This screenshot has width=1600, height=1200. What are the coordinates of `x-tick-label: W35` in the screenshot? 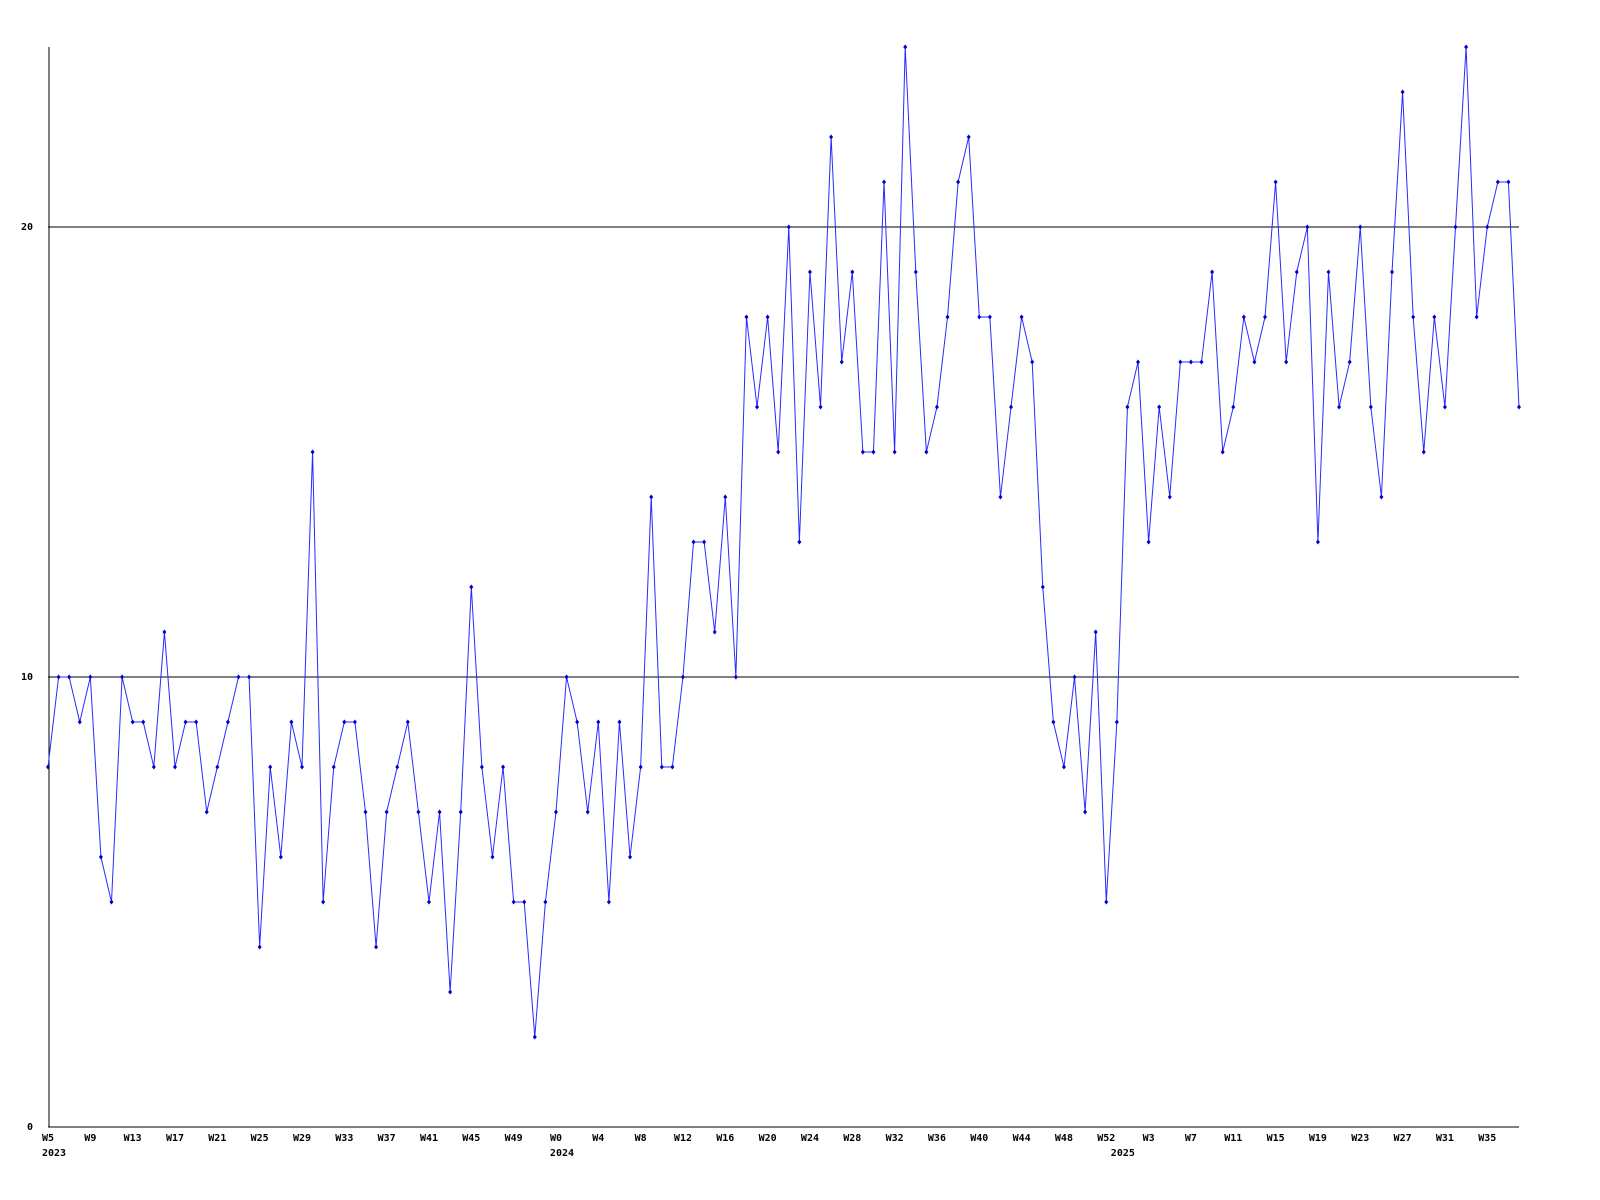 It's located at (1487, 1138).